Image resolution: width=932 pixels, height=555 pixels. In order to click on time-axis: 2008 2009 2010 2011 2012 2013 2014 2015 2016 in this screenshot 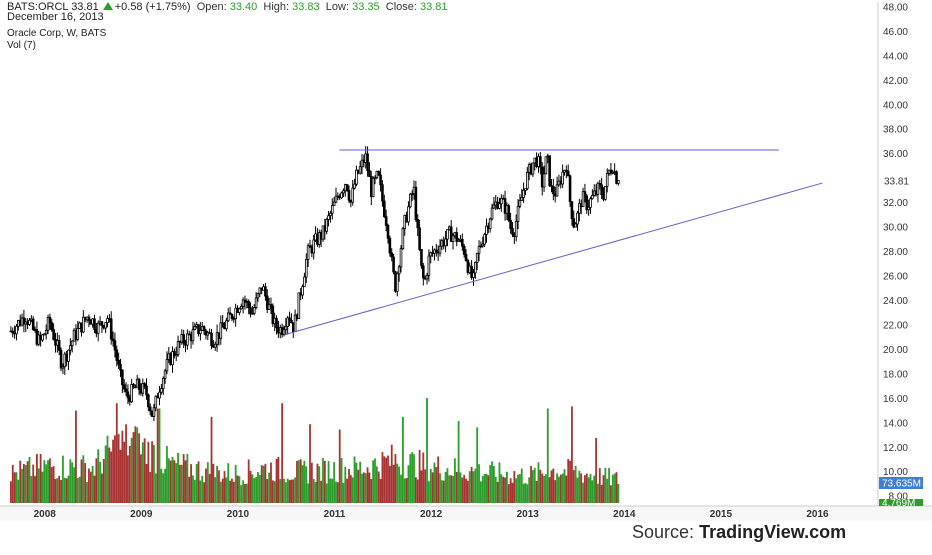, I will do `click(466, 513)`.